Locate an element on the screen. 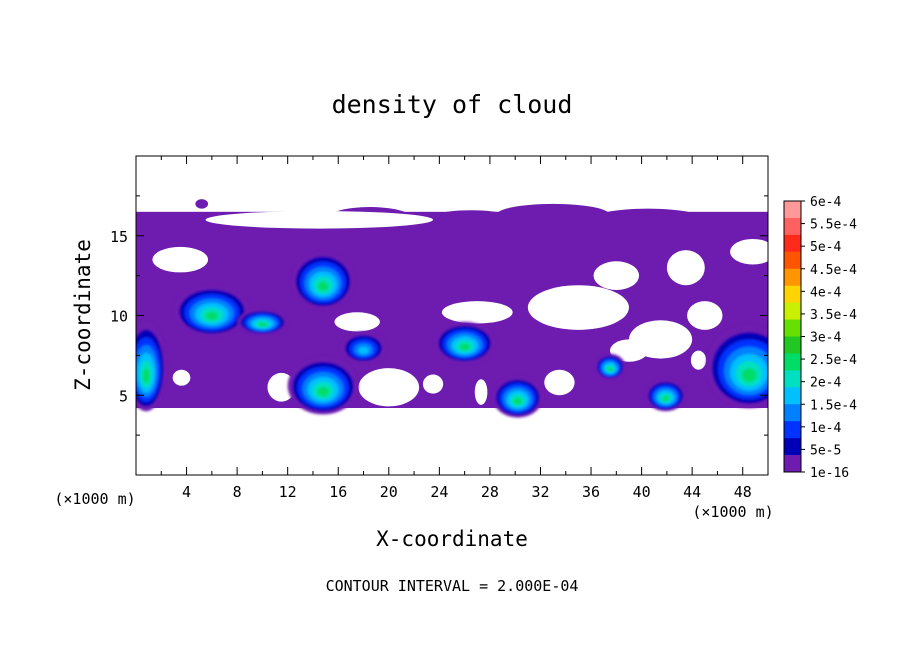 The width and height of the screenshot is (904, 654). colorbar-label: 1.5e-4 is located at coordinates (833, 405).